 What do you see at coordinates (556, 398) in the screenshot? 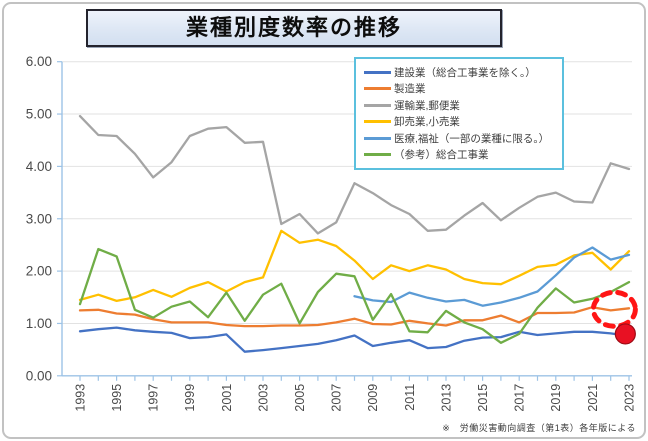
I see `x-axis-label: 2019` at bounding box center [556, 398].